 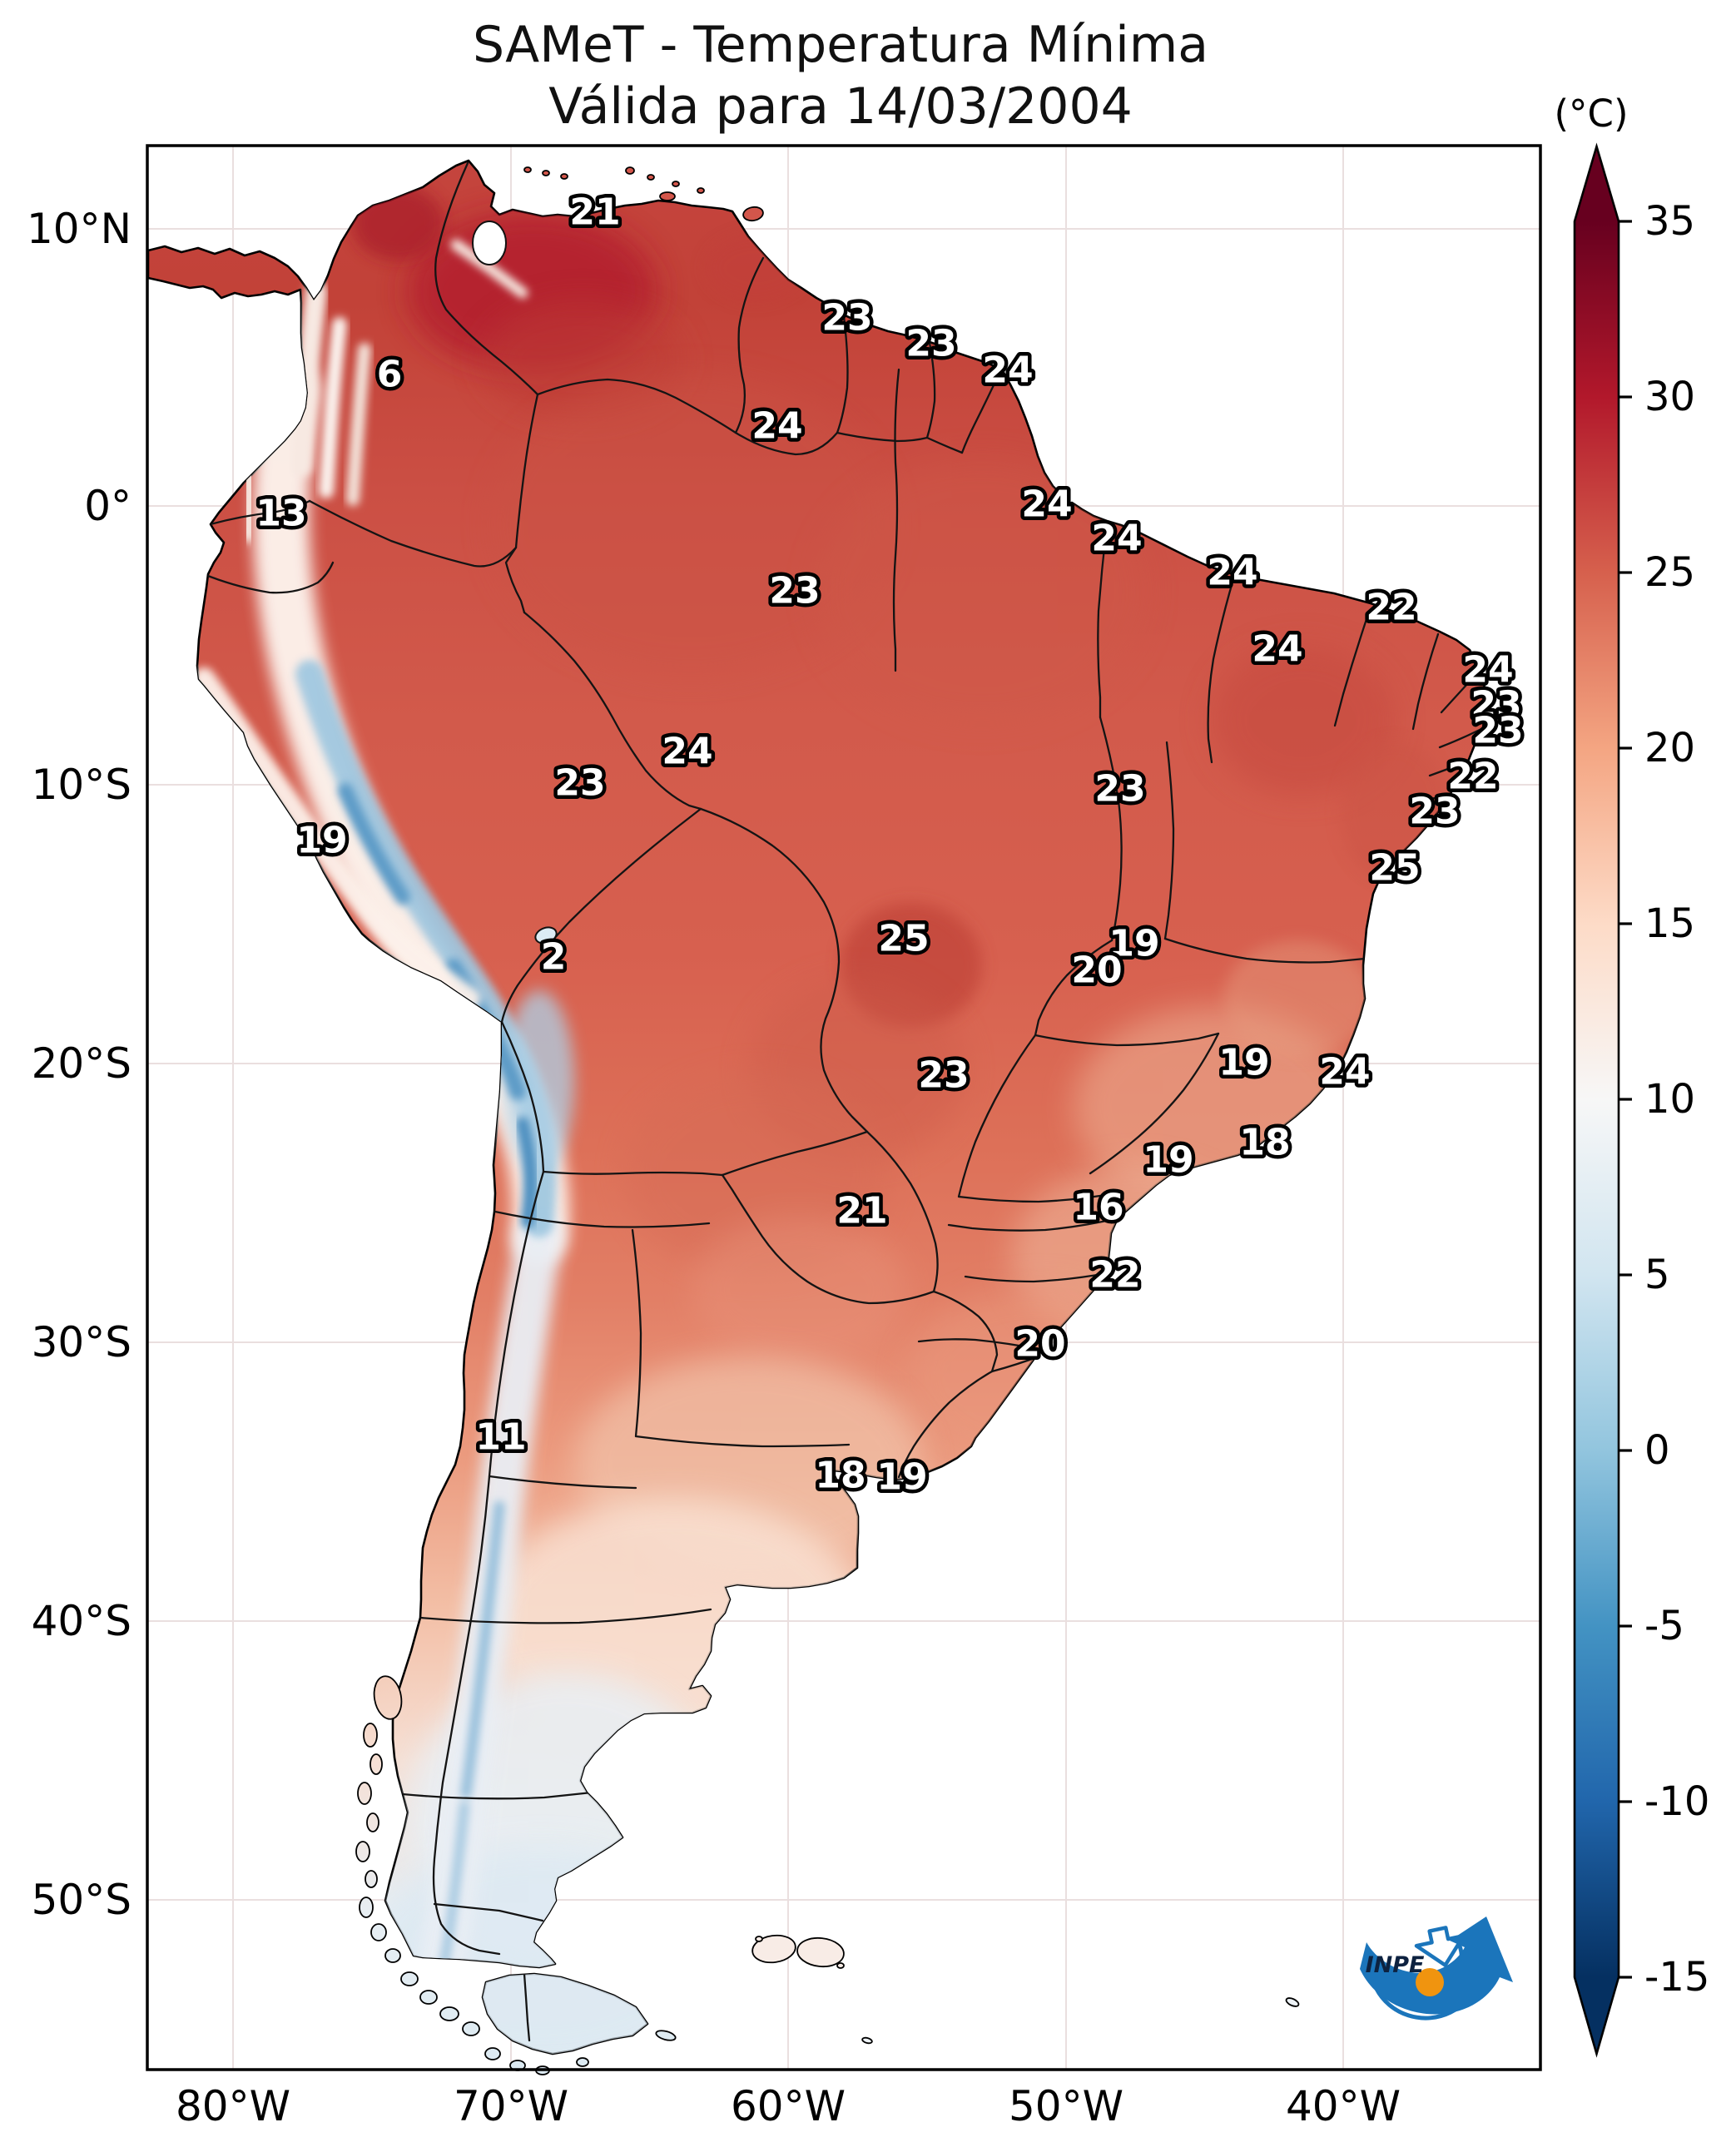 I want to click on colorbar-tick-label: 0, so click(x=1657, y=1450).